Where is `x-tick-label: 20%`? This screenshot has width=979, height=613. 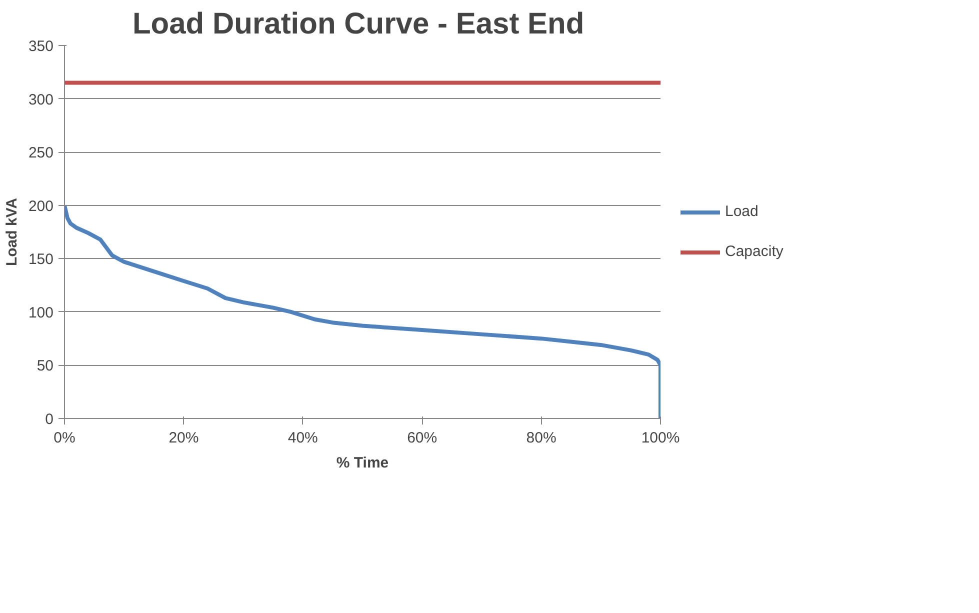
x-tick-label: 20% is located at coordinates (183, 438).